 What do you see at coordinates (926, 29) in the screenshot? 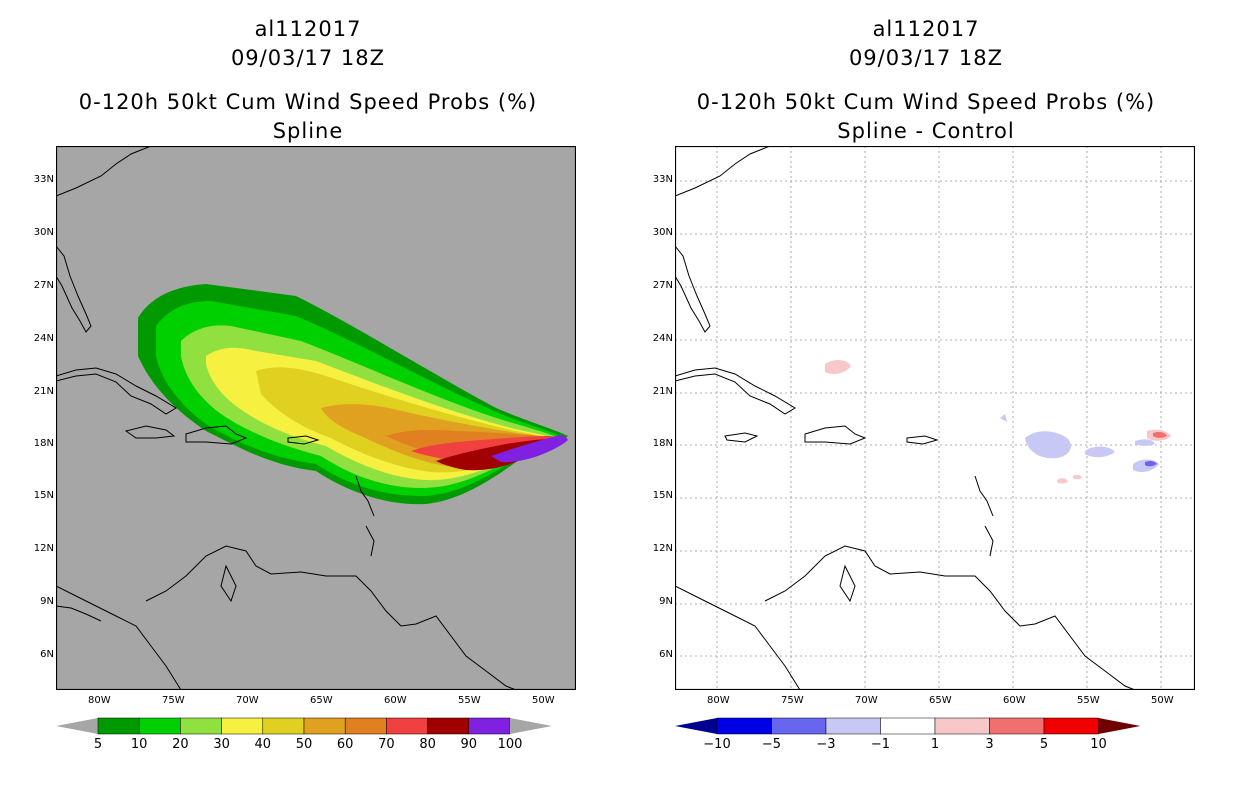
I see `right-storm-id: al112017` at bounding box center [926, 29].